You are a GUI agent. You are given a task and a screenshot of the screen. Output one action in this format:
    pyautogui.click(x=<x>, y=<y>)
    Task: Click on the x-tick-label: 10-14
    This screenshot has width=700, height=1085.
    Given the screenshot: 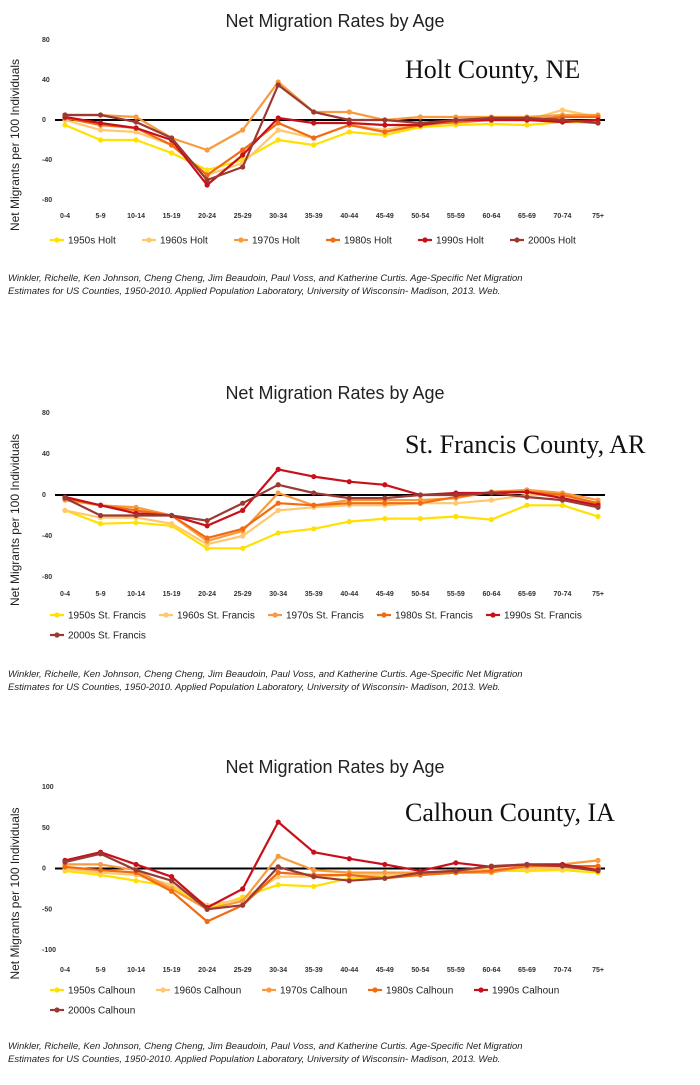 What is the action you would take?
    pyautogui.click(x=136, y=594)
    